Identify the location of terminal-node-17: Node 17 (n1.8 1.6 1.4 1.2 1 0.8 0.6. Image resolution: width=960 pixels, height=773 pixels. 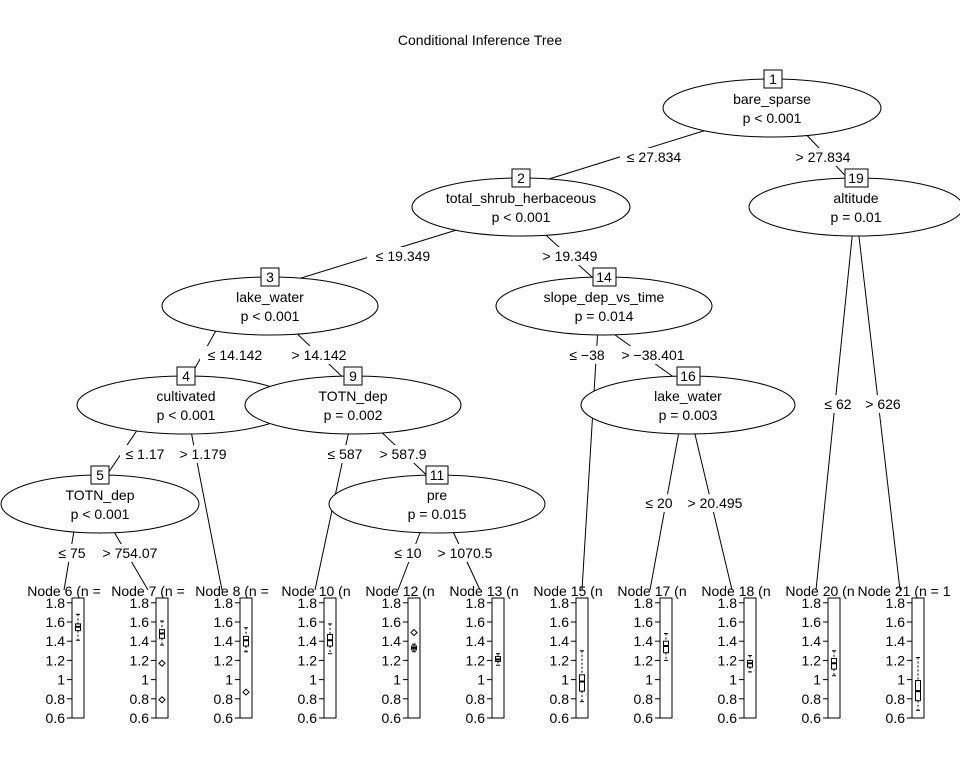
(651, 654).